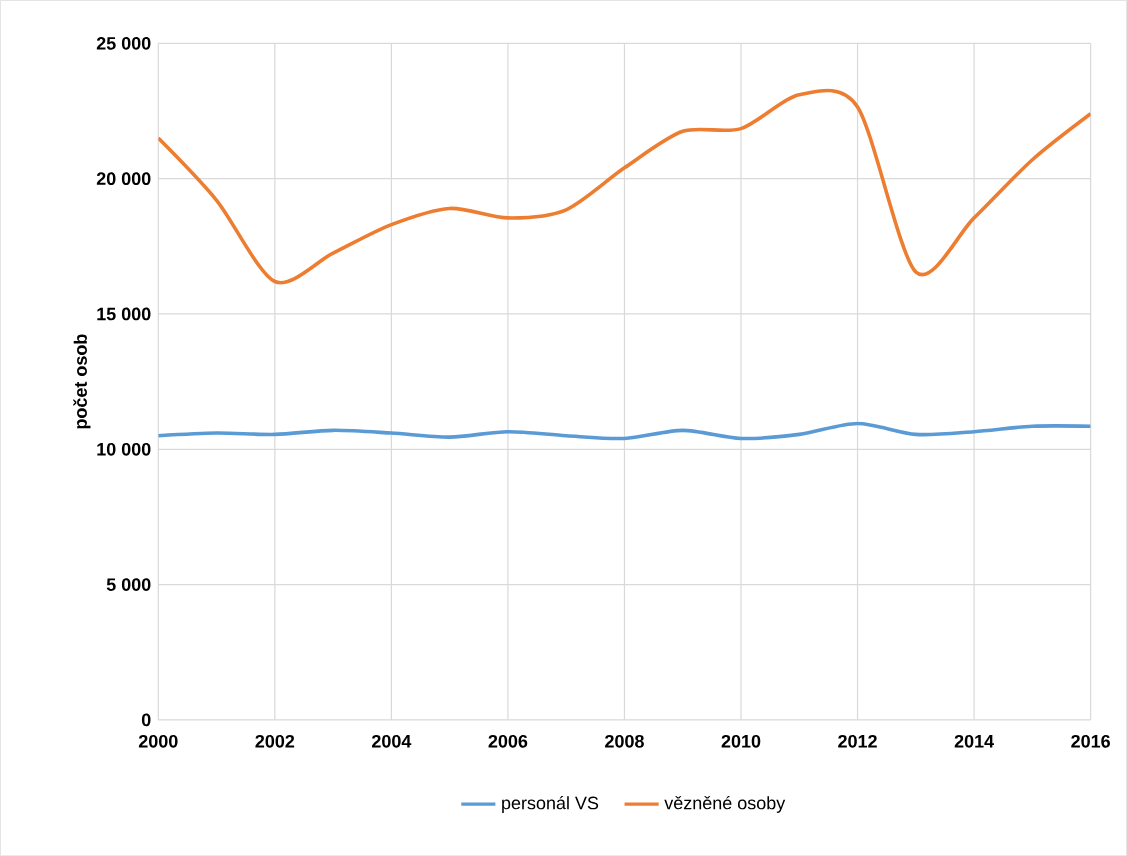 The height and width of the screenshot is (856, 1127). What do you see at coordinates (123, 178) in the screenshot?
I see `y-tick-label: 20 000` at bounding box center [123, 178].